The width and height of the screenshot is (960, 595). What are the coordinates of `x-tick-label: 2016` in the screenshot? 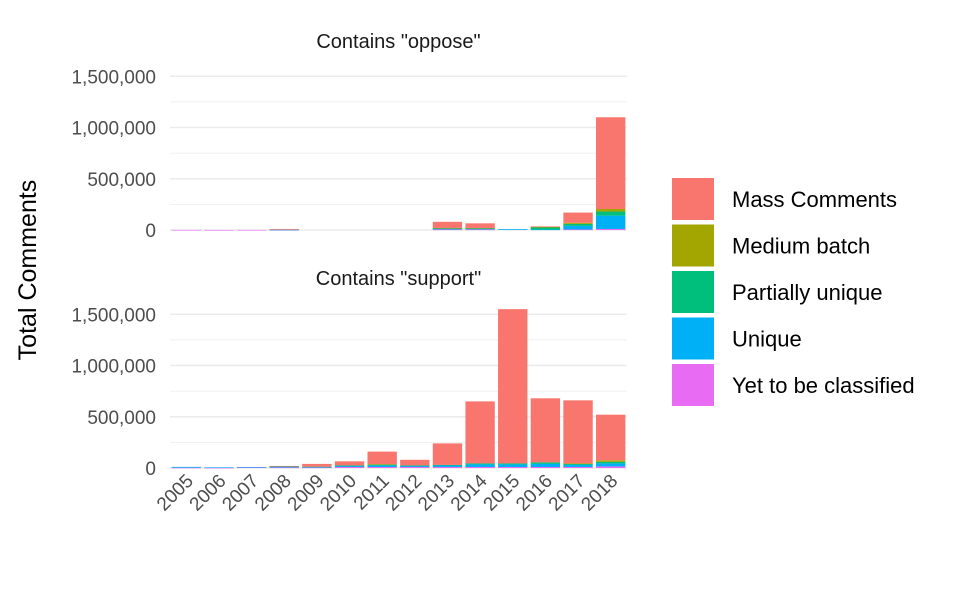 It's located at (534, 493).